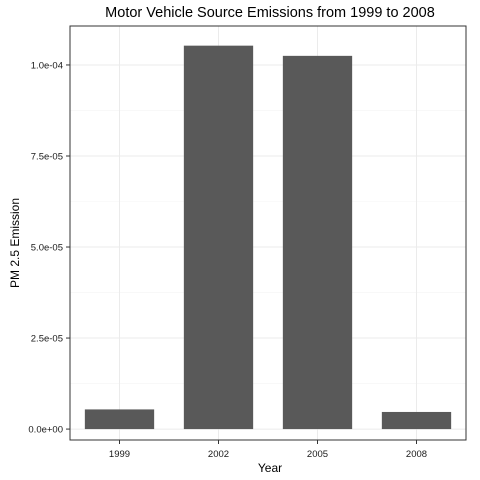  I want to click on bar-1999, so click(119, 419).